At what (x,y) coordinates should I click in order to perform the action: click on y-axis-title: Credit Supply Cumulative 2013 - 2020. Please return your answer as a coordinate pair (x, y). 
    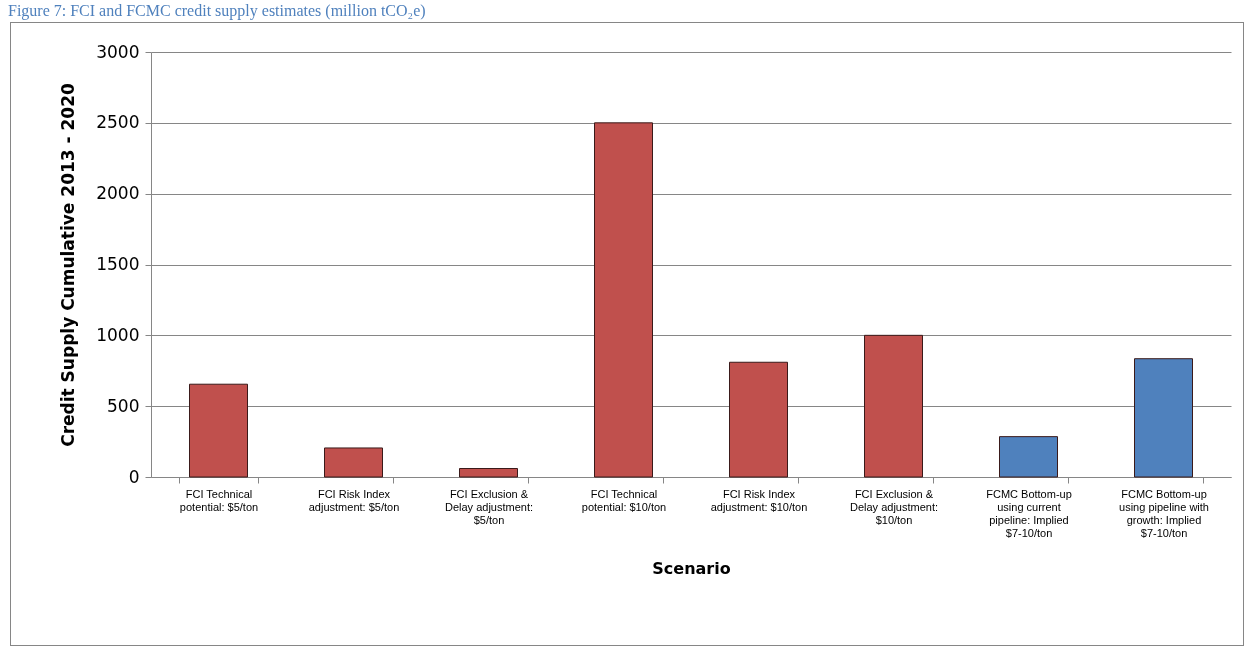
    Looking at the image, I should click on (68, 265).